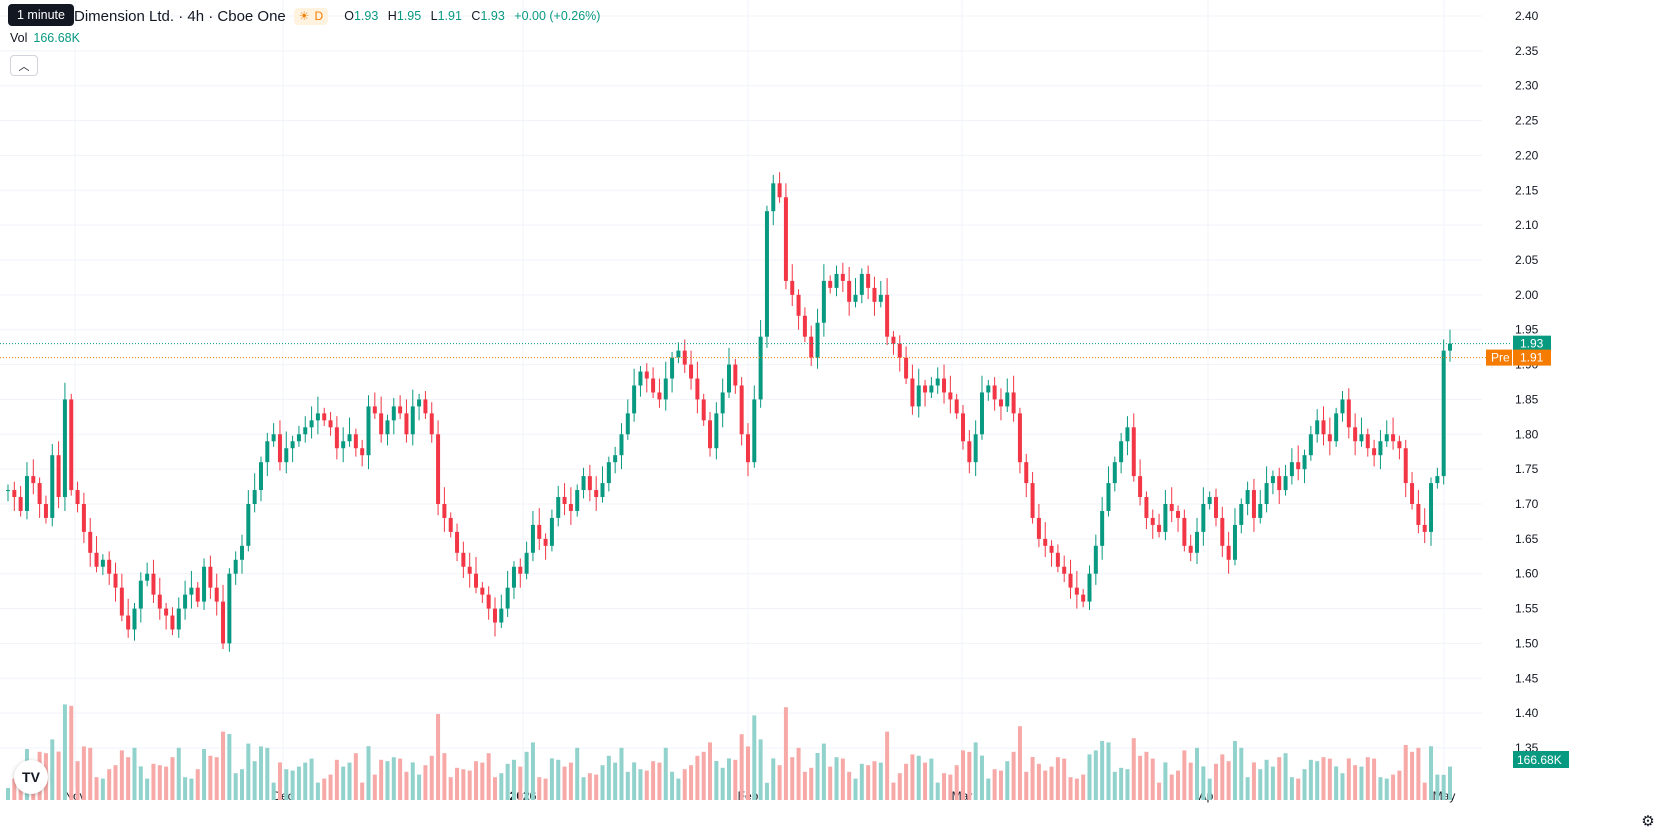 The width and height of the screenshot is (1678, 835). Describe the element at coordinates (449, 16) in the screenshot. I see `low-value: 1.91` at that location.